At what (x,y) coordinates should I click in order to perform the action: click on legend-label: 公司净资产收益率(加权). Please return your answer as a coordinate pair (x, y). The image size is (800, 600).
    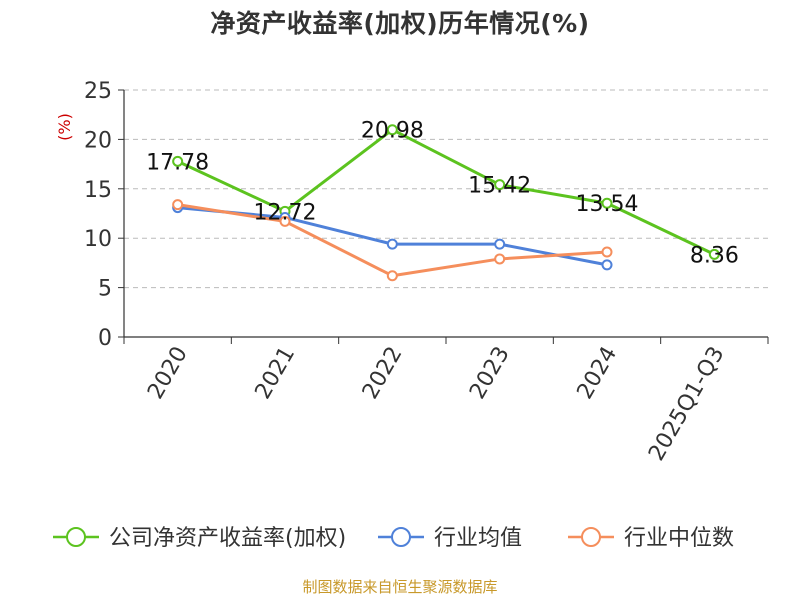
    Looking at the image, I should click on (227, 538).